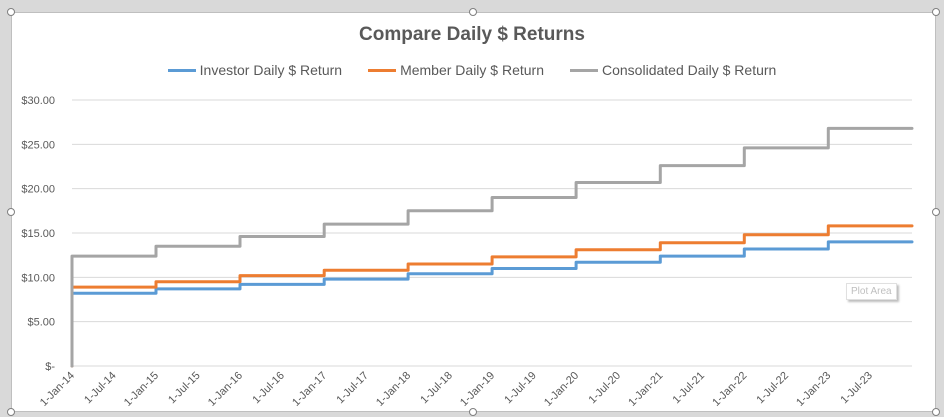 This screenshot has height=417, width=944. What do you see at coordinates (473, 12) in the screenshot?
I see `resize-handle-top` at bounding box center [473, 12].